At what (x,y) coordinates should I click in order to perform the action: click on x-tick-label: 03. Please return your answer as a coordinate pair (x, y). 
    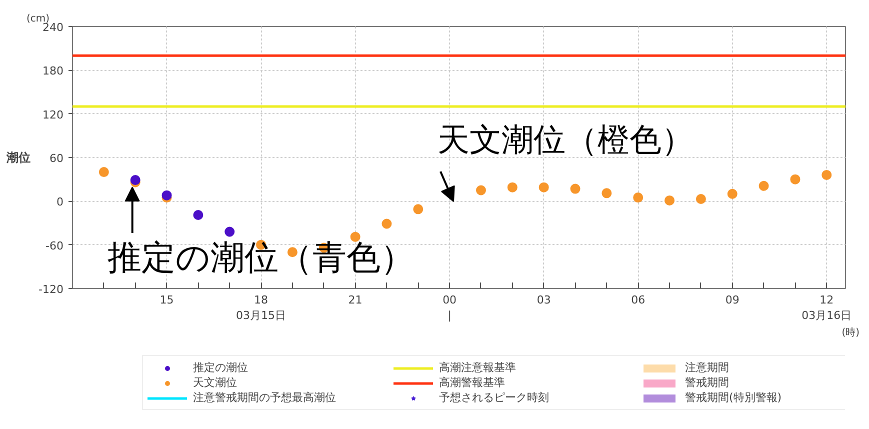
    Looking at the image, I should click on (543, 300).